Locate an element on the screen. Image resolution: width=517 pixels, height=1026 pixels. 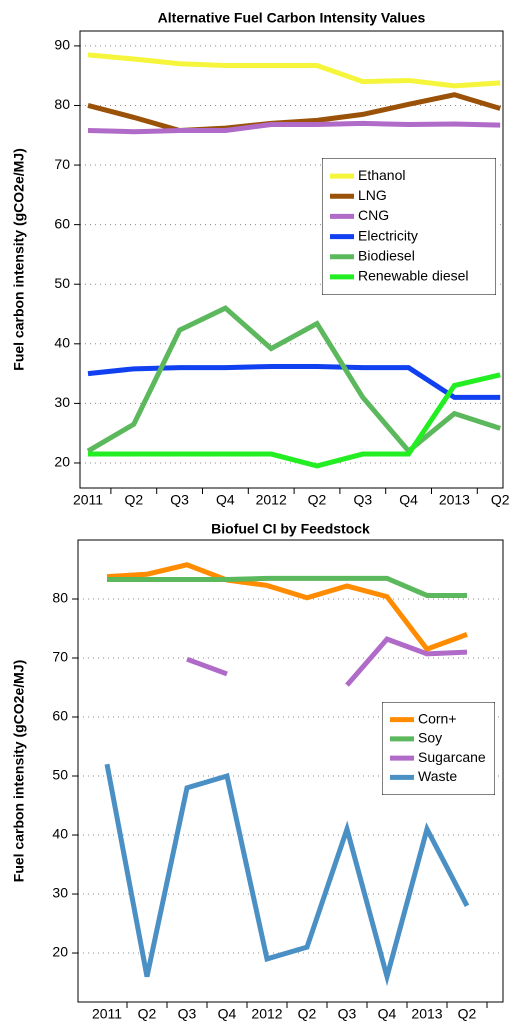
y-tick-label: 90 is located at coordinates (62, 45).